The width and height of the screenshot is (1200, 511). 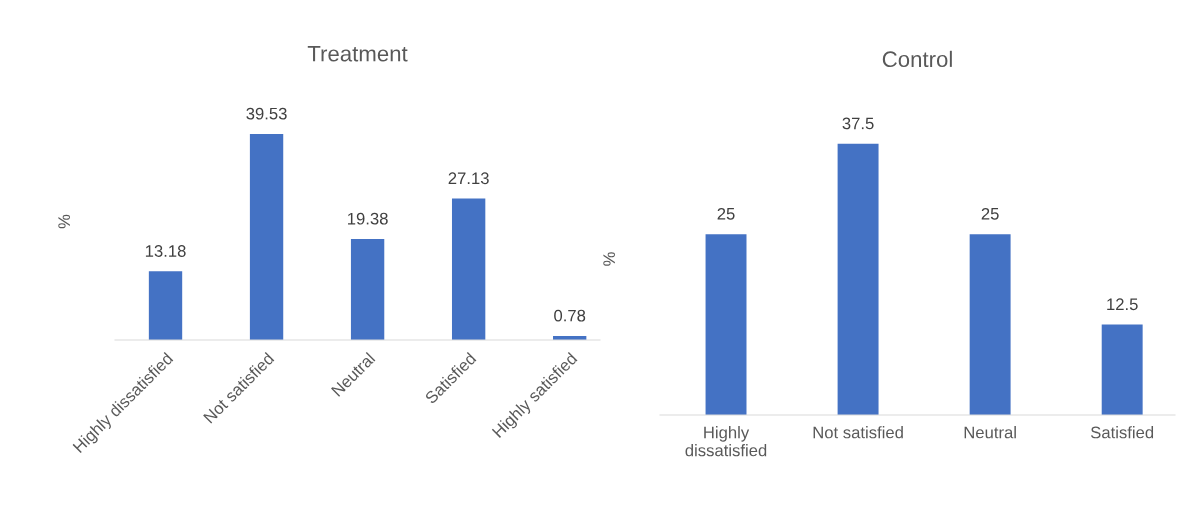 What do you see at coordinates (368, 218) in the screenshot?
I see `data-label: 19.38` at bounding box center [368, 218].